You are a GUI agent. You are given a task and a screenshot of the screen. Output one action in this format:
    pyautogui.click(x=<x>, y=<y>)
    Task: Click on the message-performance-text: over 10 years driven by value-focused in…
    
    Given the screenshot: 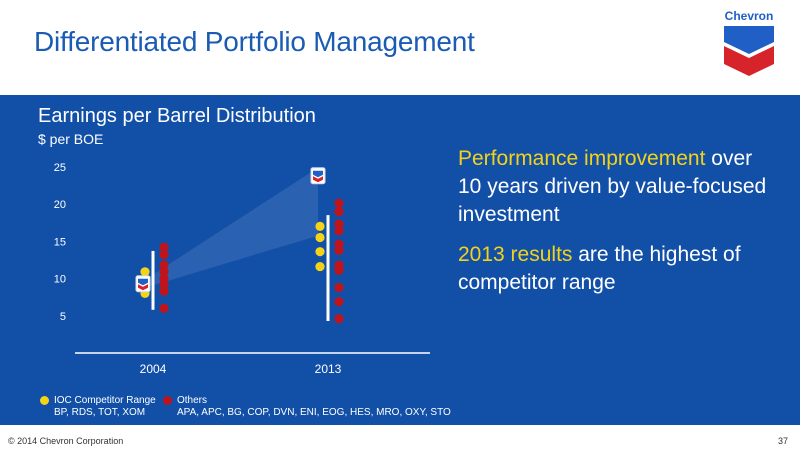 What is the action you would take?
    pyautogui.click(x=612, y=186)
    